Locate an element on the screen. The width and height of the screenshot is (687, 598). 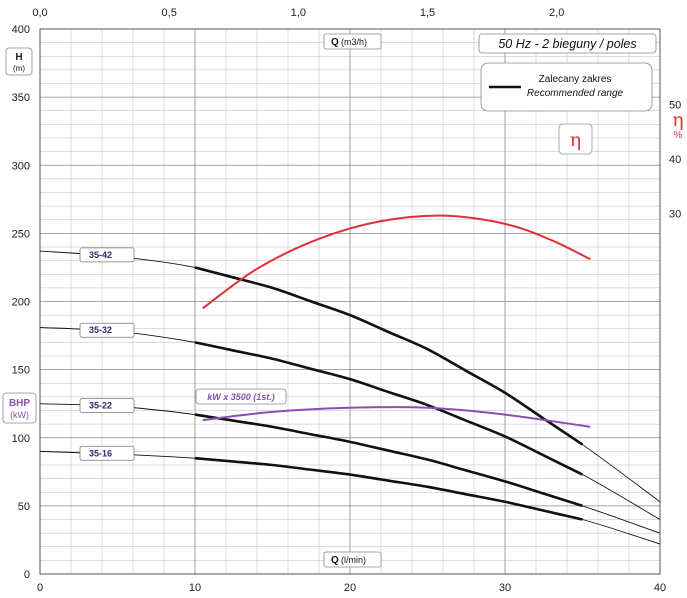
y-axis-right-label: η % is located at coordinates (677, 125).